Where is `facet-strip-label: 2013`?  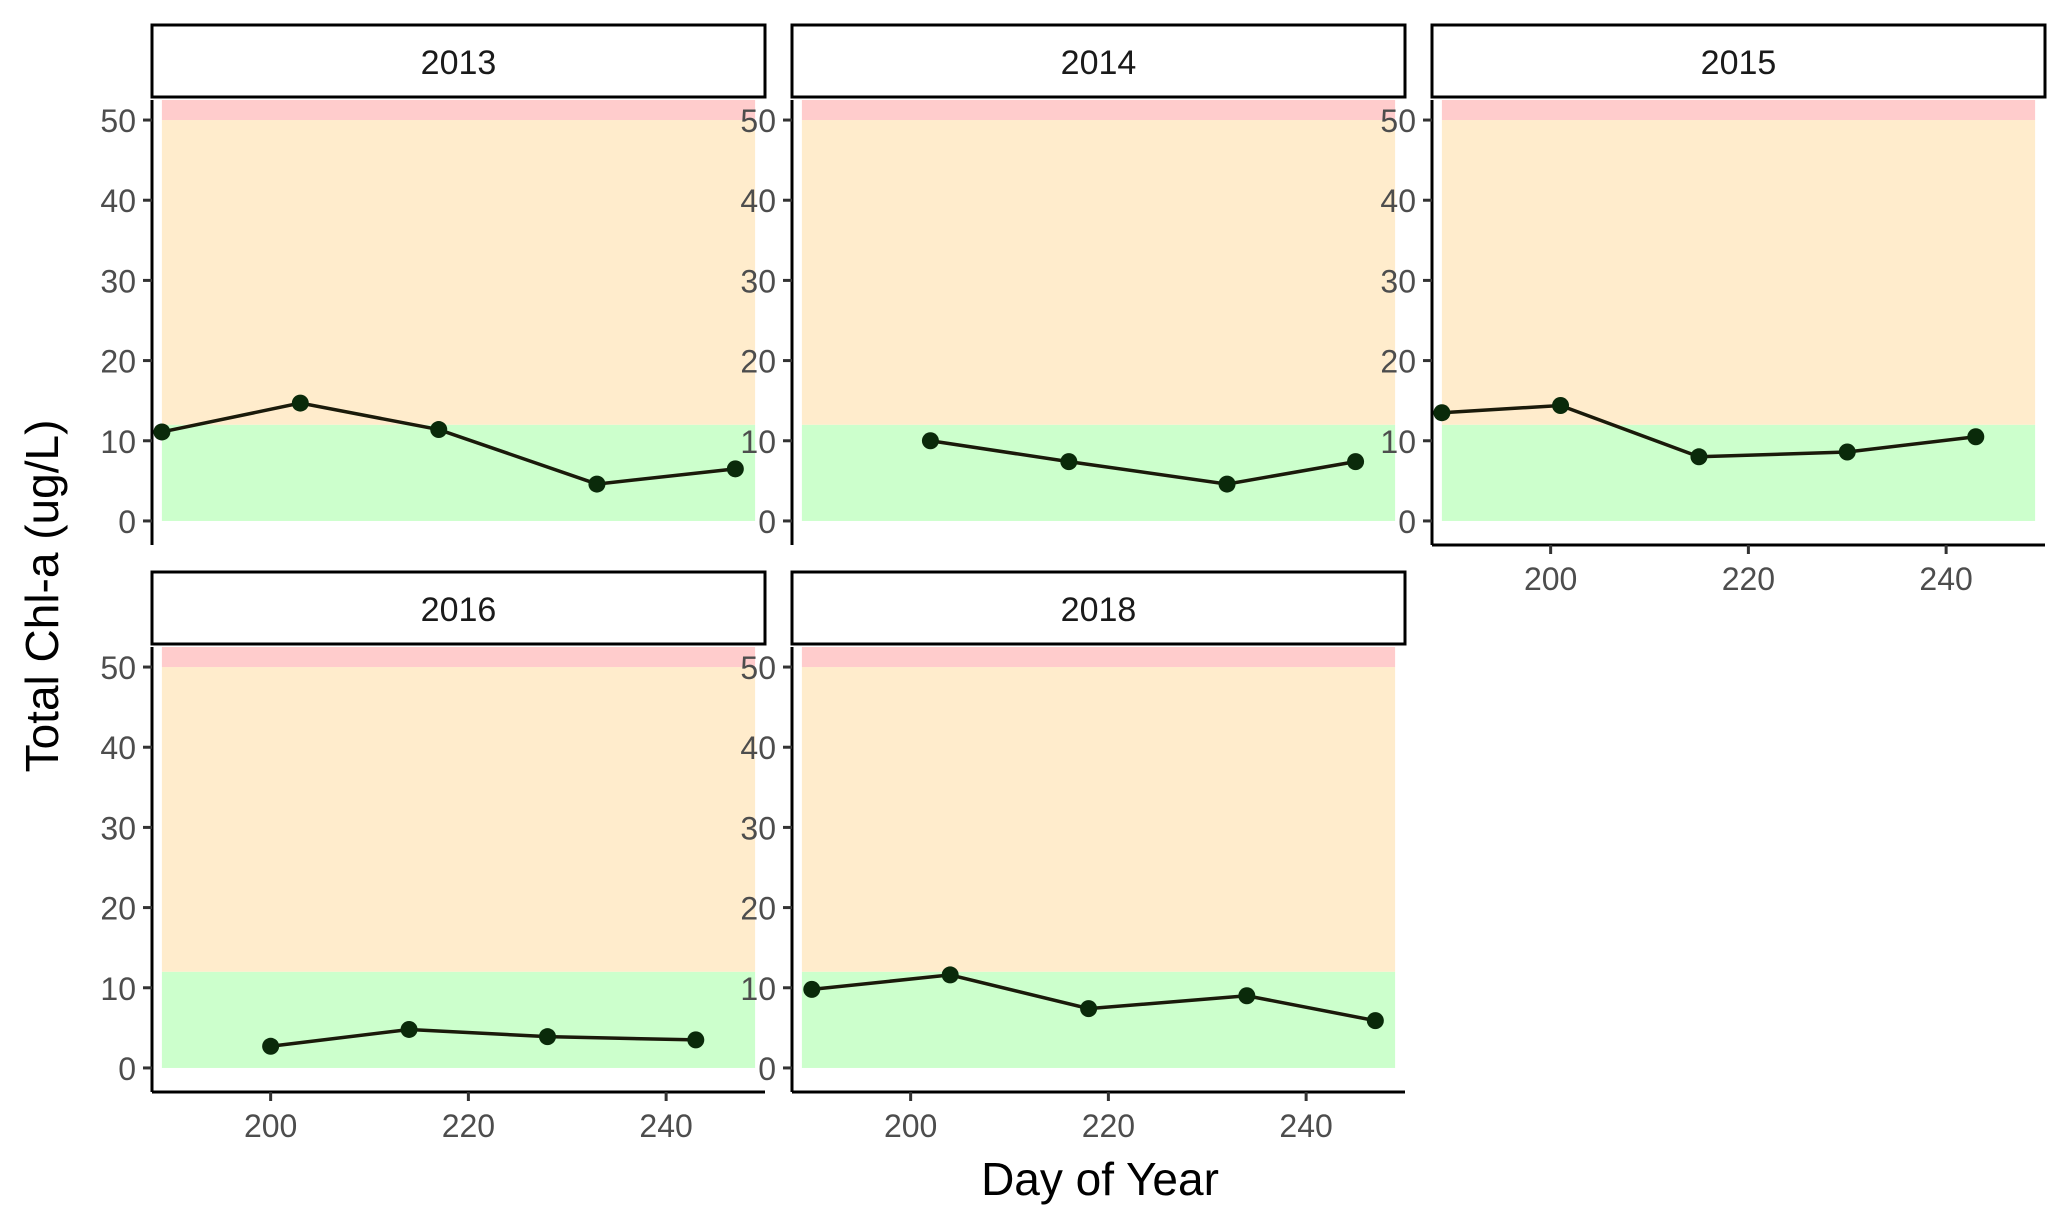 facet-strip-label: 2013 is located at coordinates (459, 63).